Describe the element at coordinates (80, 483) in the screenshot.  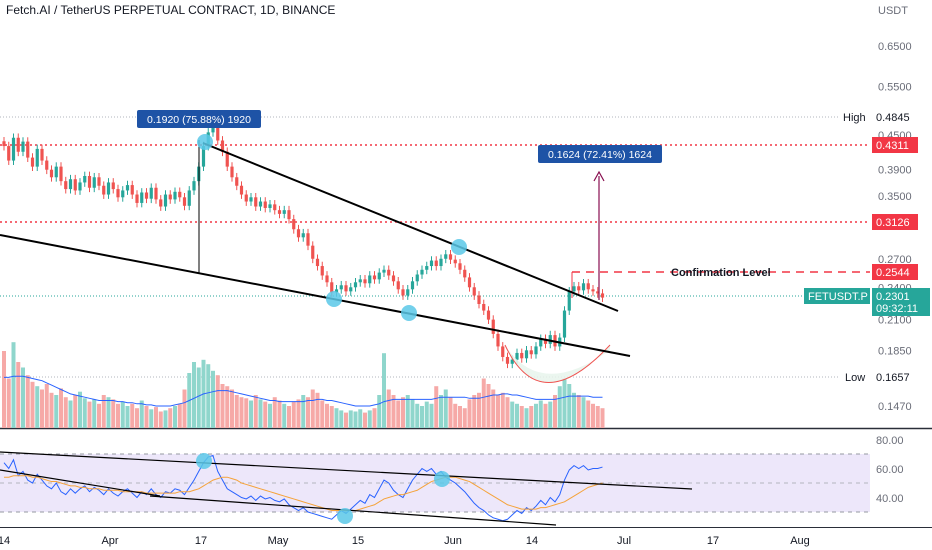
I see `rsi-lower-trendline-left` at that location.